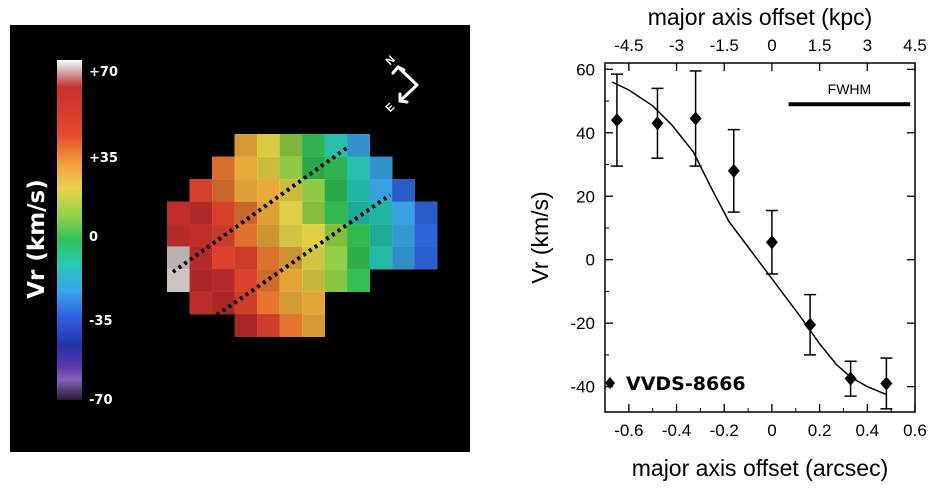 The height and width of the screenshot is (489, 939). What do you see at coordinates (850, 89) in the screenshot?
I see `fwhm-label: FWHM` at bounding box center [850, 89].